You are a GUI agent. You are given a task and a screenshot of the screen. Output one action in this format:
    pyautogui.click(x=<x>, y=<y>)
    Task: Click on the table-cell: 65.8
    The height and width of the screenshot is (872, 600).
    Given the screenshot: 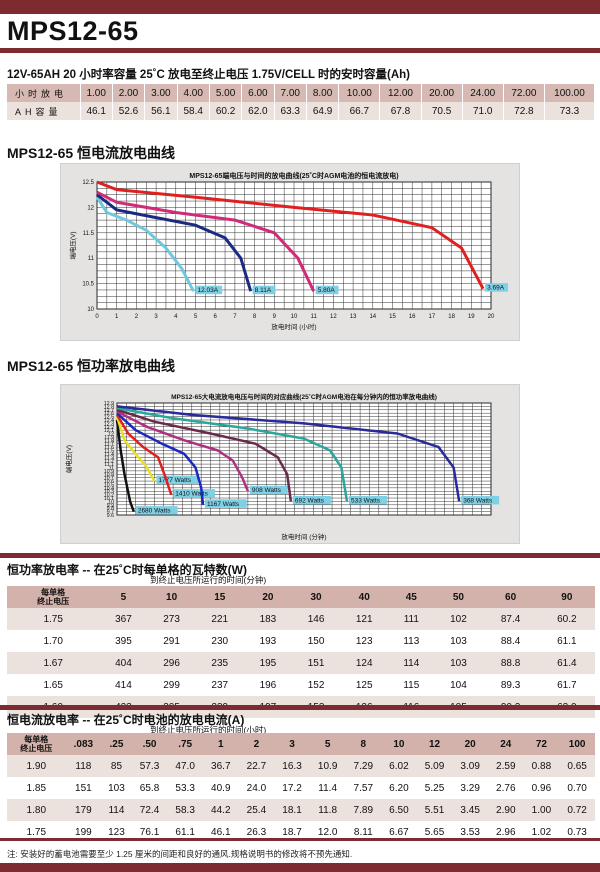 What is the action you would take?
    pyautogui.click(x=149, y=788)
    